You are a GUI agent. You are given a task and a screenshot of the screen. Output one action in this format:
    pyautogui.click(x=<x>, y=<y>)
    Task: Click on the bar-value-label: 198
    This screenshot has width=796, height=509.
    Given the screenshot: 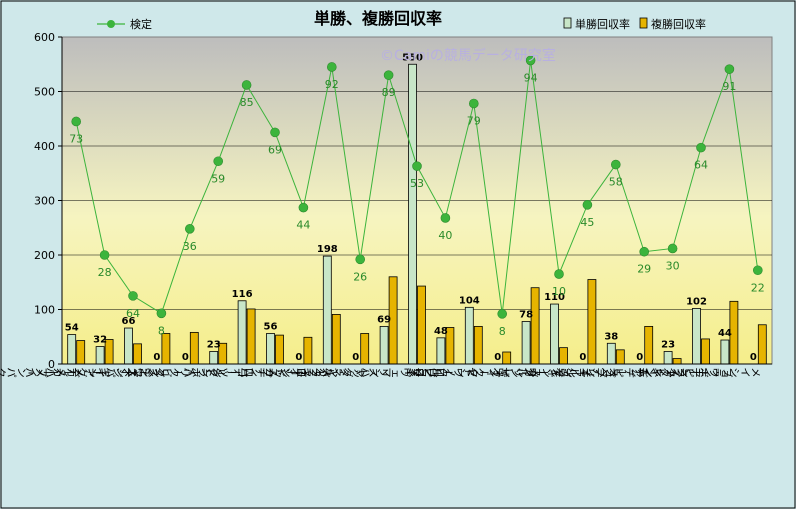 What is the action you would take?
    pyautogui.click(x=327, y=249)
    